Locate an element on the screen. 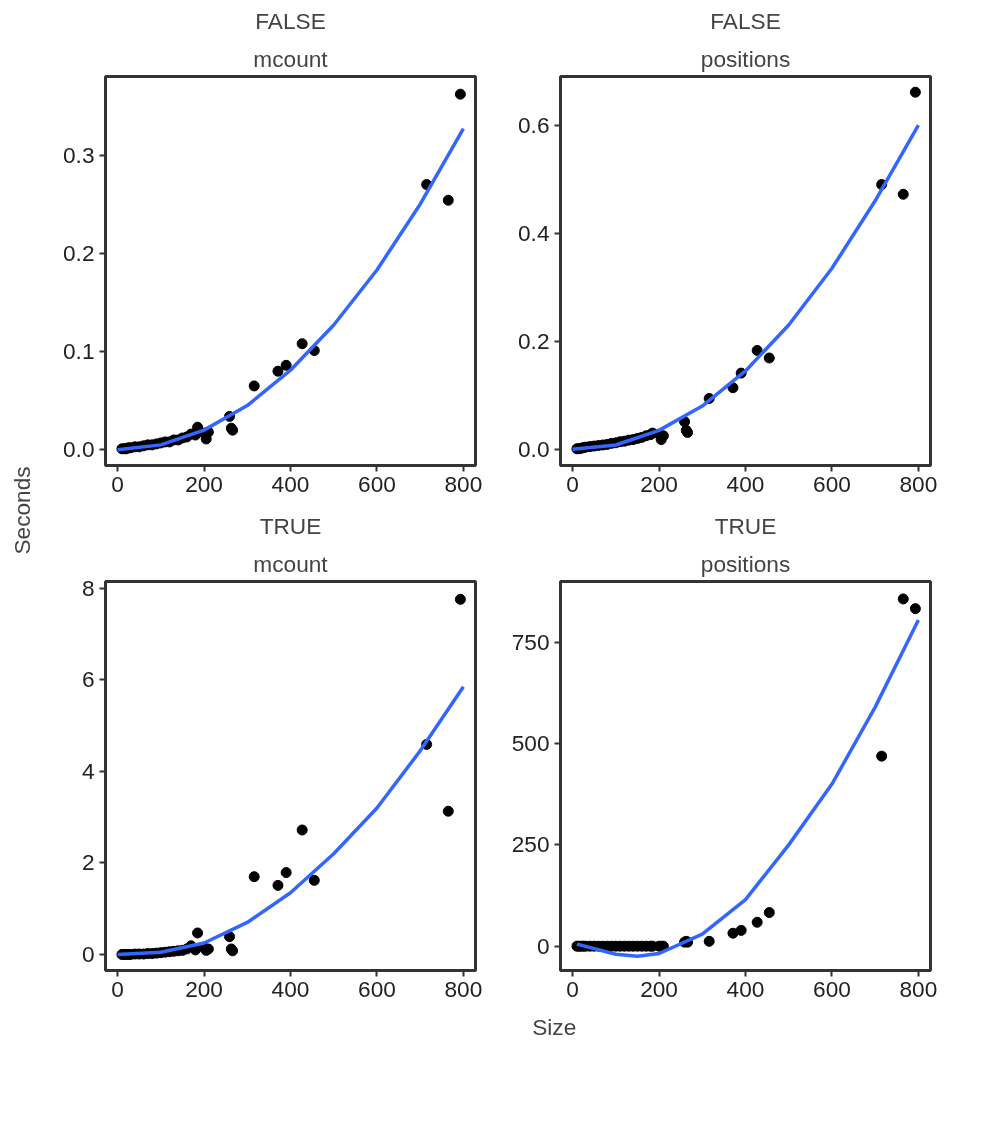  x-axis-title: Size is located at coordinates (554, 1026).